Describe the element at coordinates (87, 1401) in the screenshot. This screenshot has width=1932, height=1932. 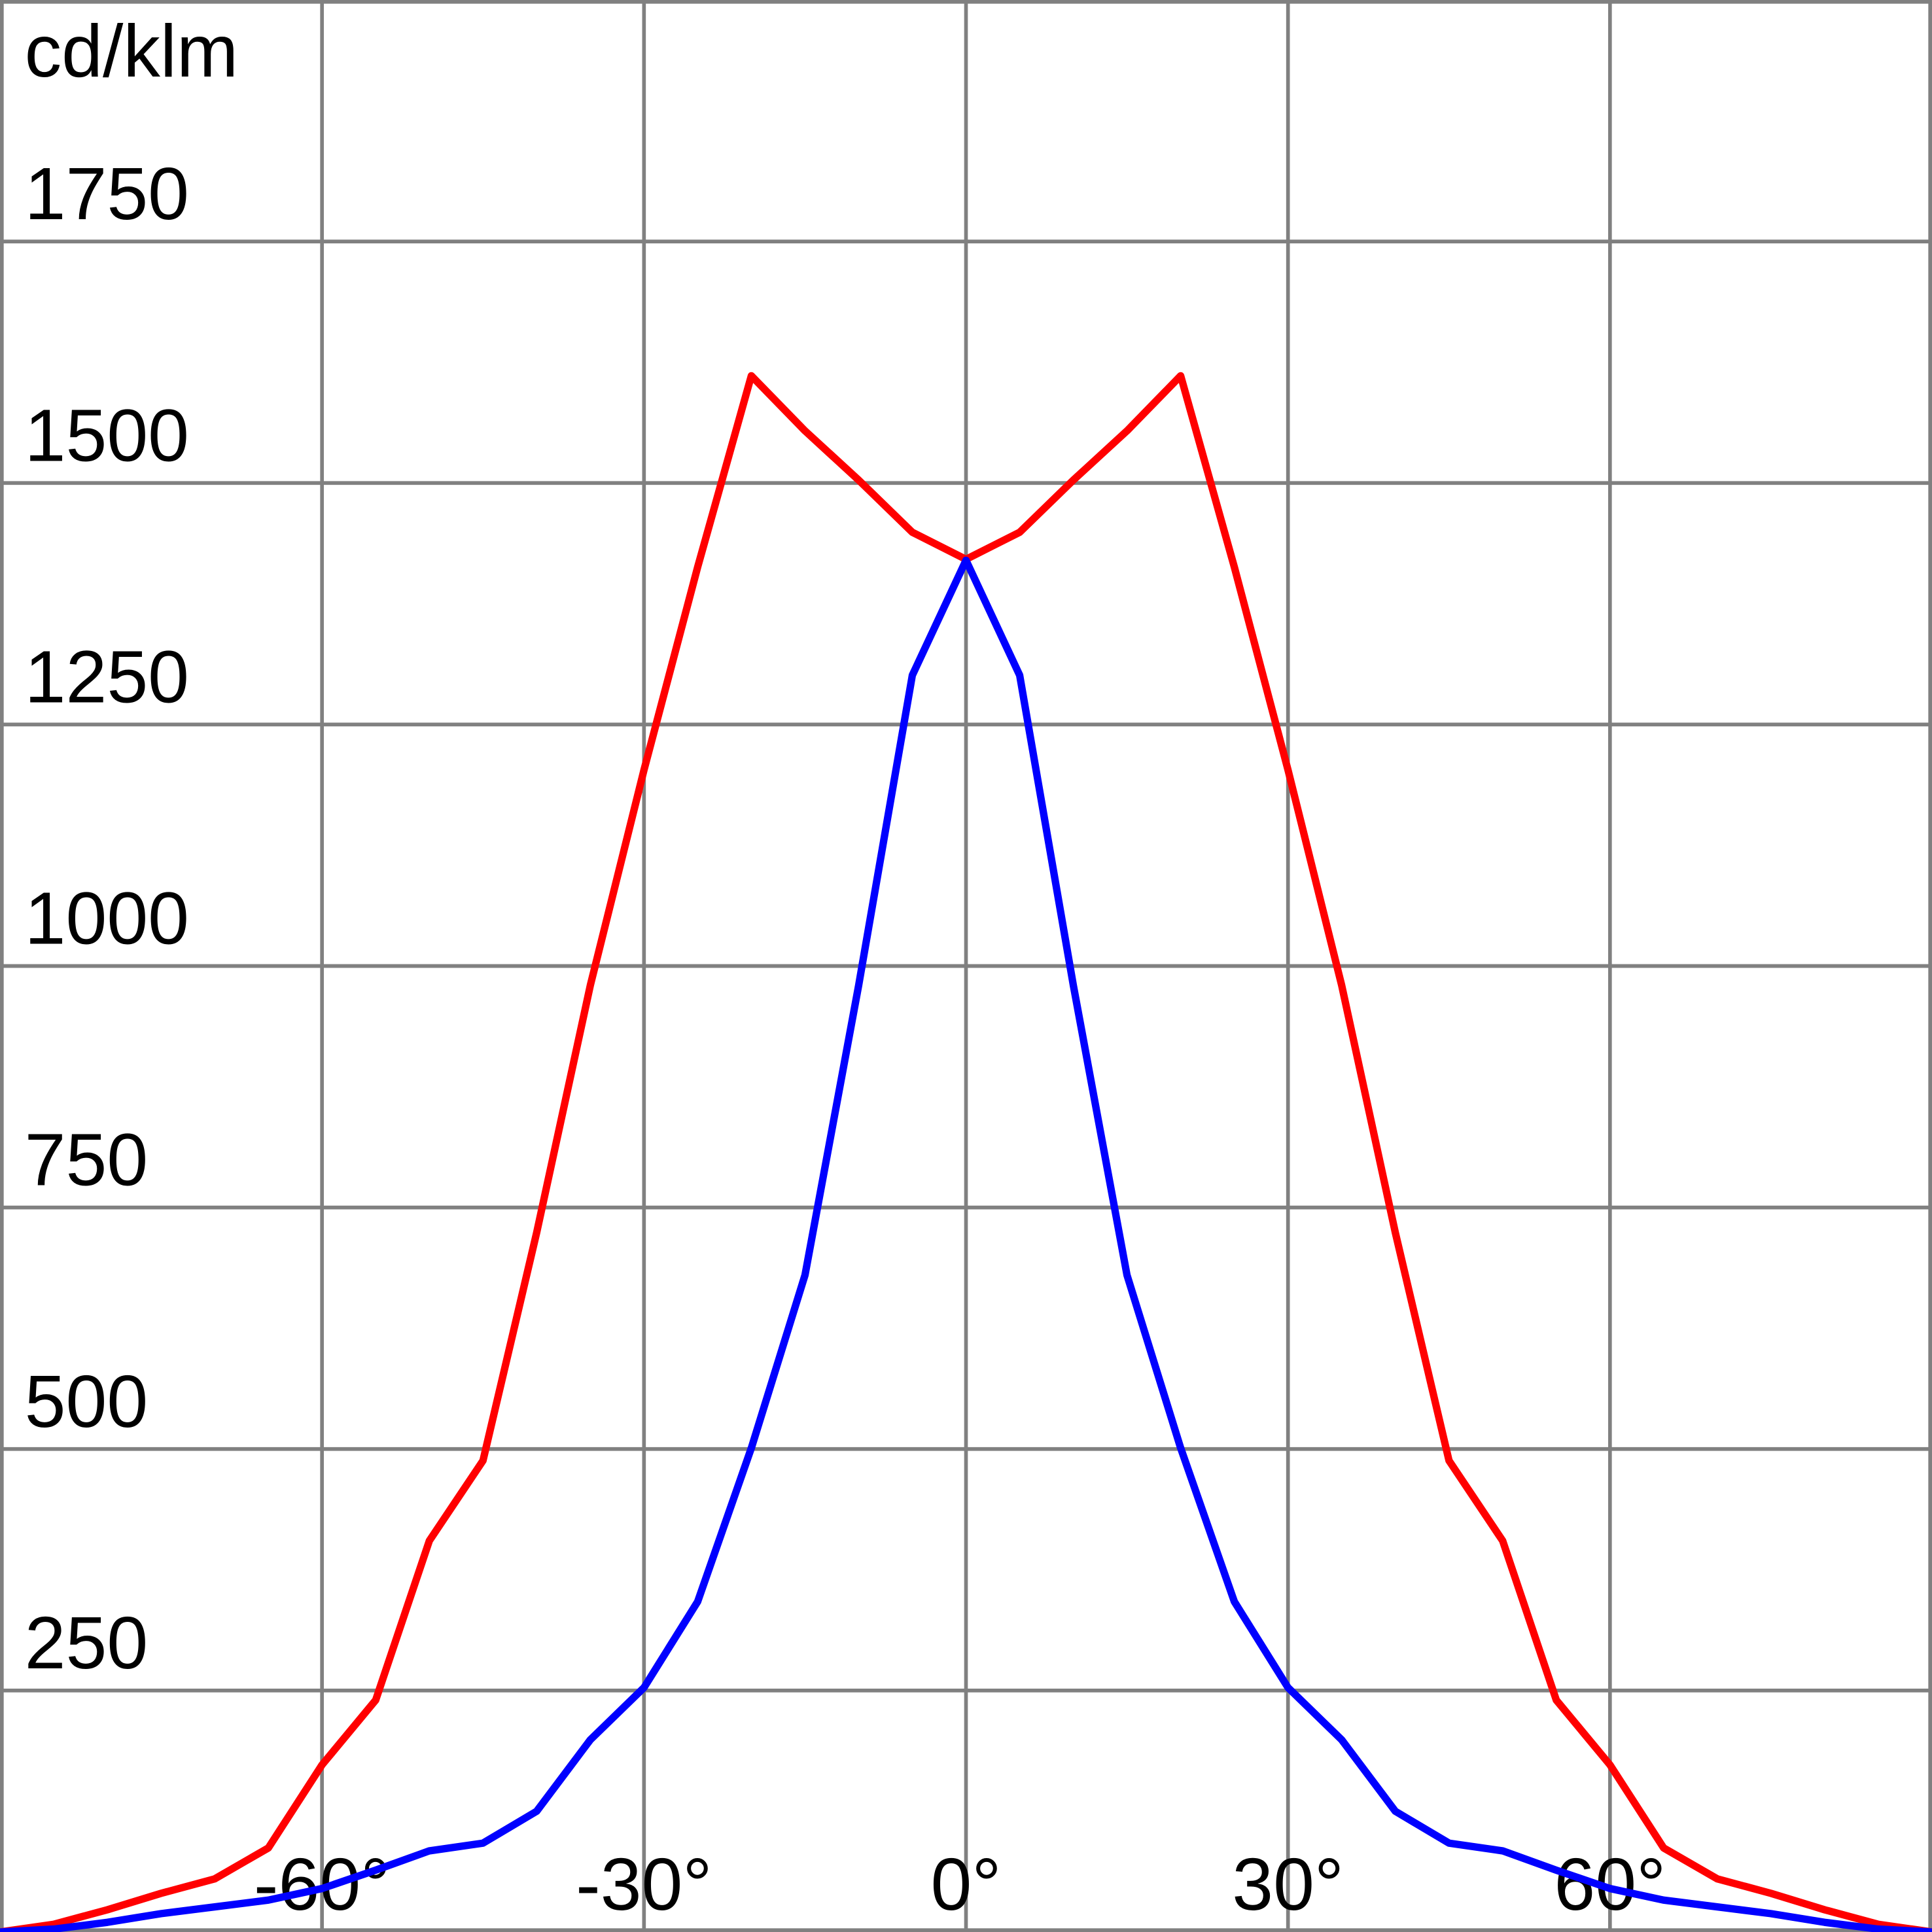
I see `y-tick-label: 500` at that location.